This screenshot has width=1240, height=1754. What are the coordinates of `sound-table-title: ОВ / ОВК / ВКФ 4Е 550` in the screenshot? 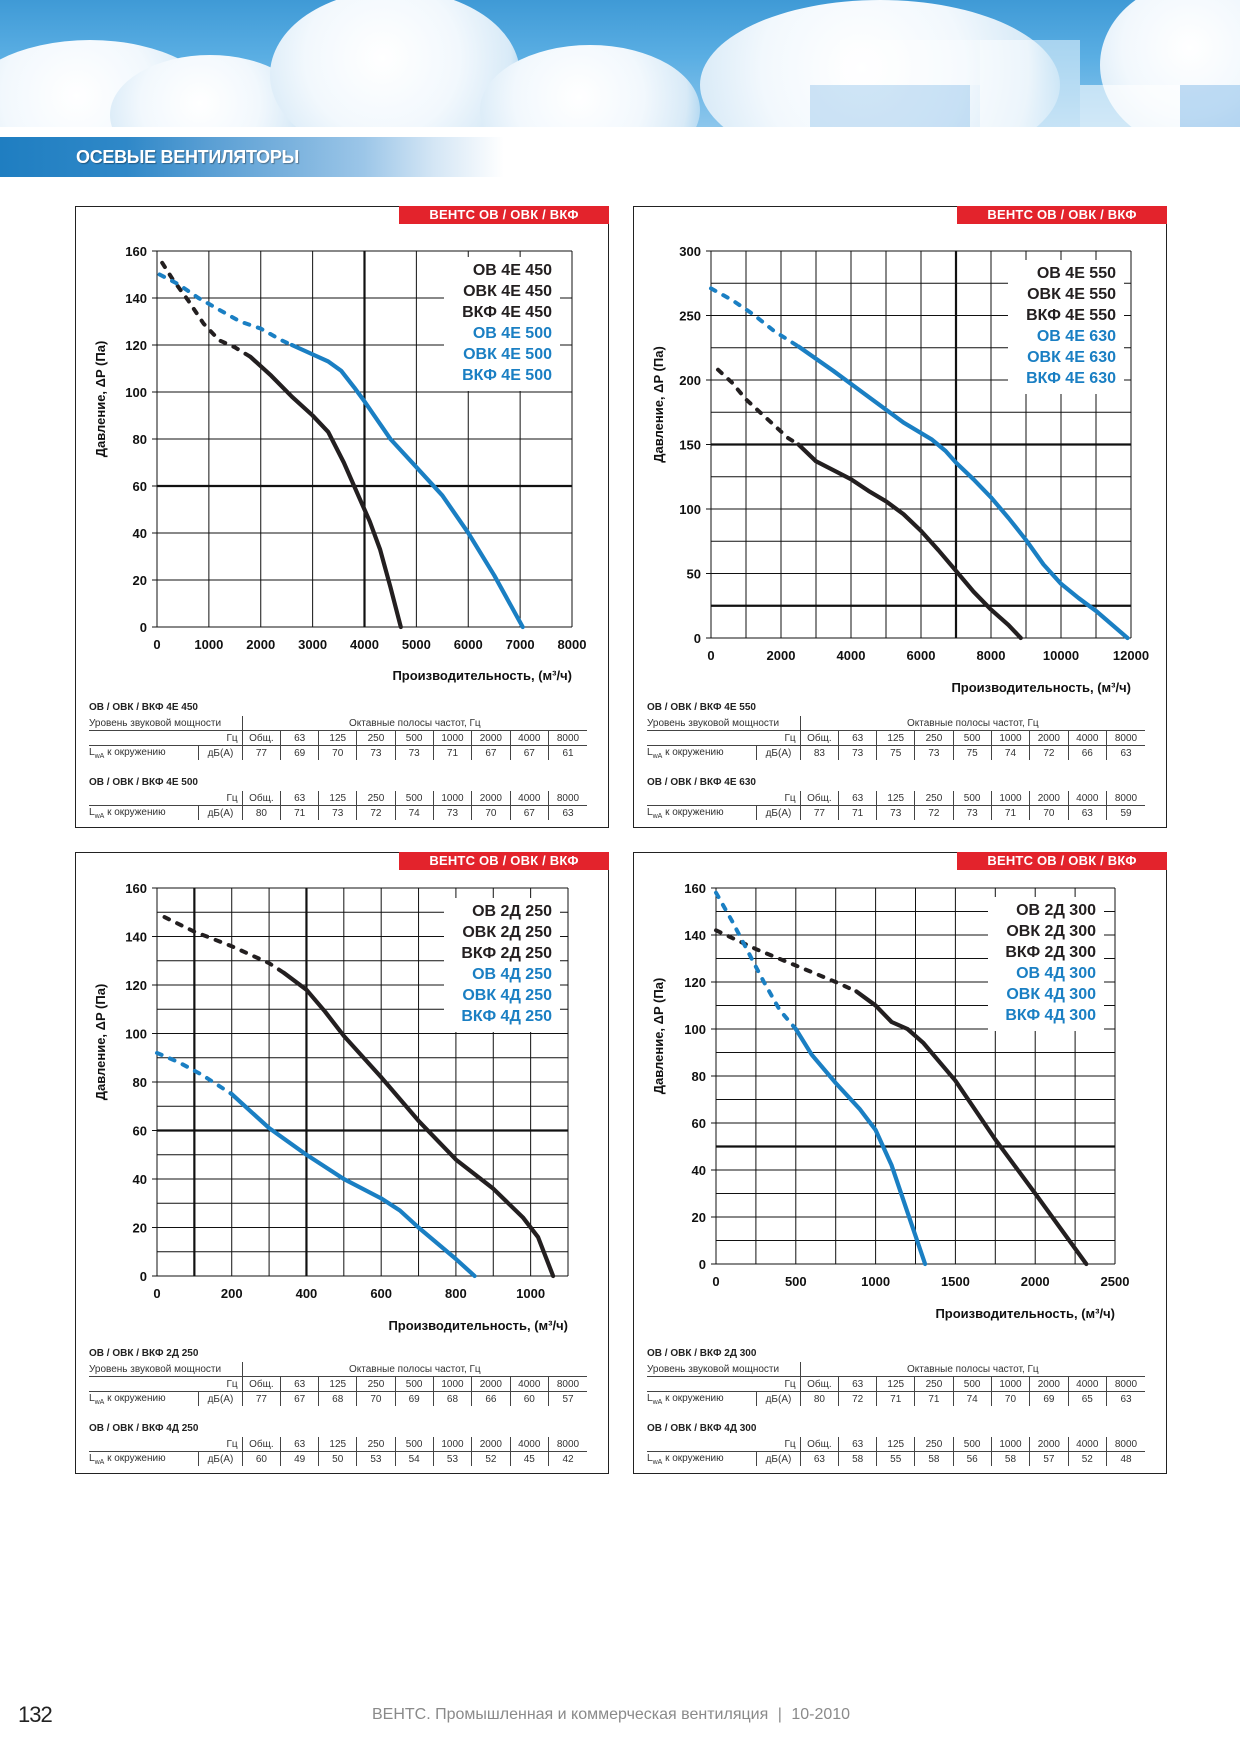 It's located at (701, 707).